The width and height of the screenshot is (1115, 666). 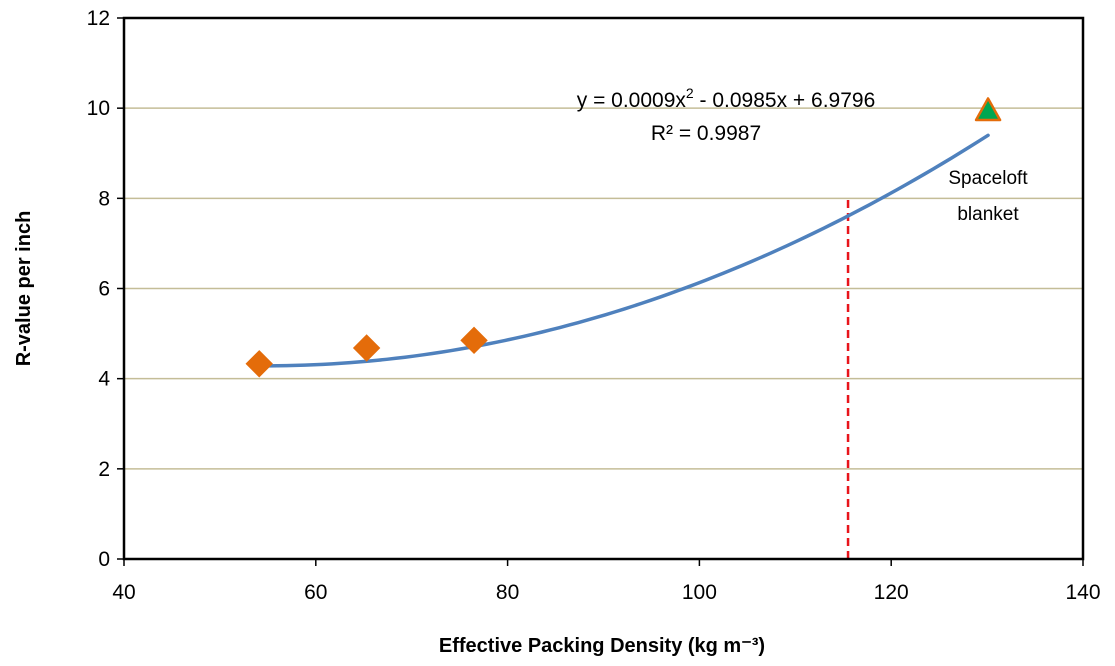 What do you see at coordinates (98, 18) in the screenshot?
I see `y-tick-label-12: 12` at bounding box center [98, 18].